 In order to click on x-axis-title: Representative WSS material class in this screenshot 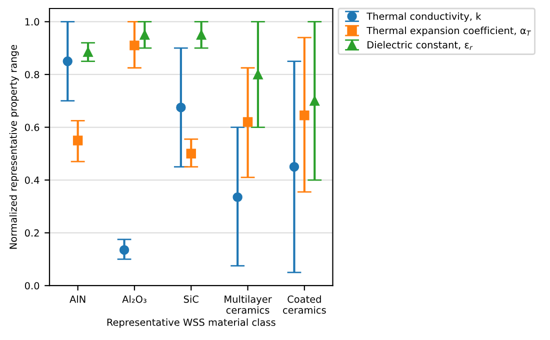, I will do `click(191, 323)`.